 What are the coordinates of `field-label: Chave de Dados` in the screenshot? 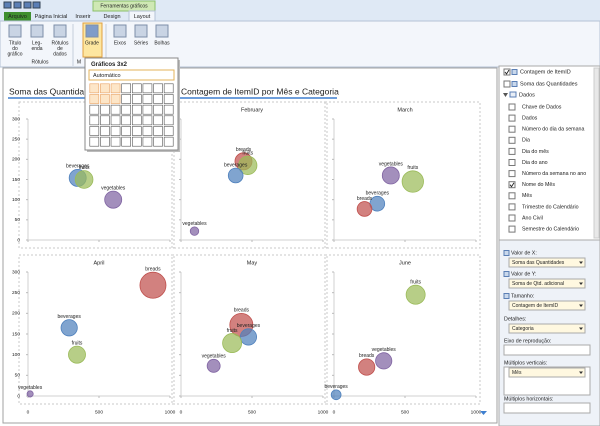 It's located at (542, 107).